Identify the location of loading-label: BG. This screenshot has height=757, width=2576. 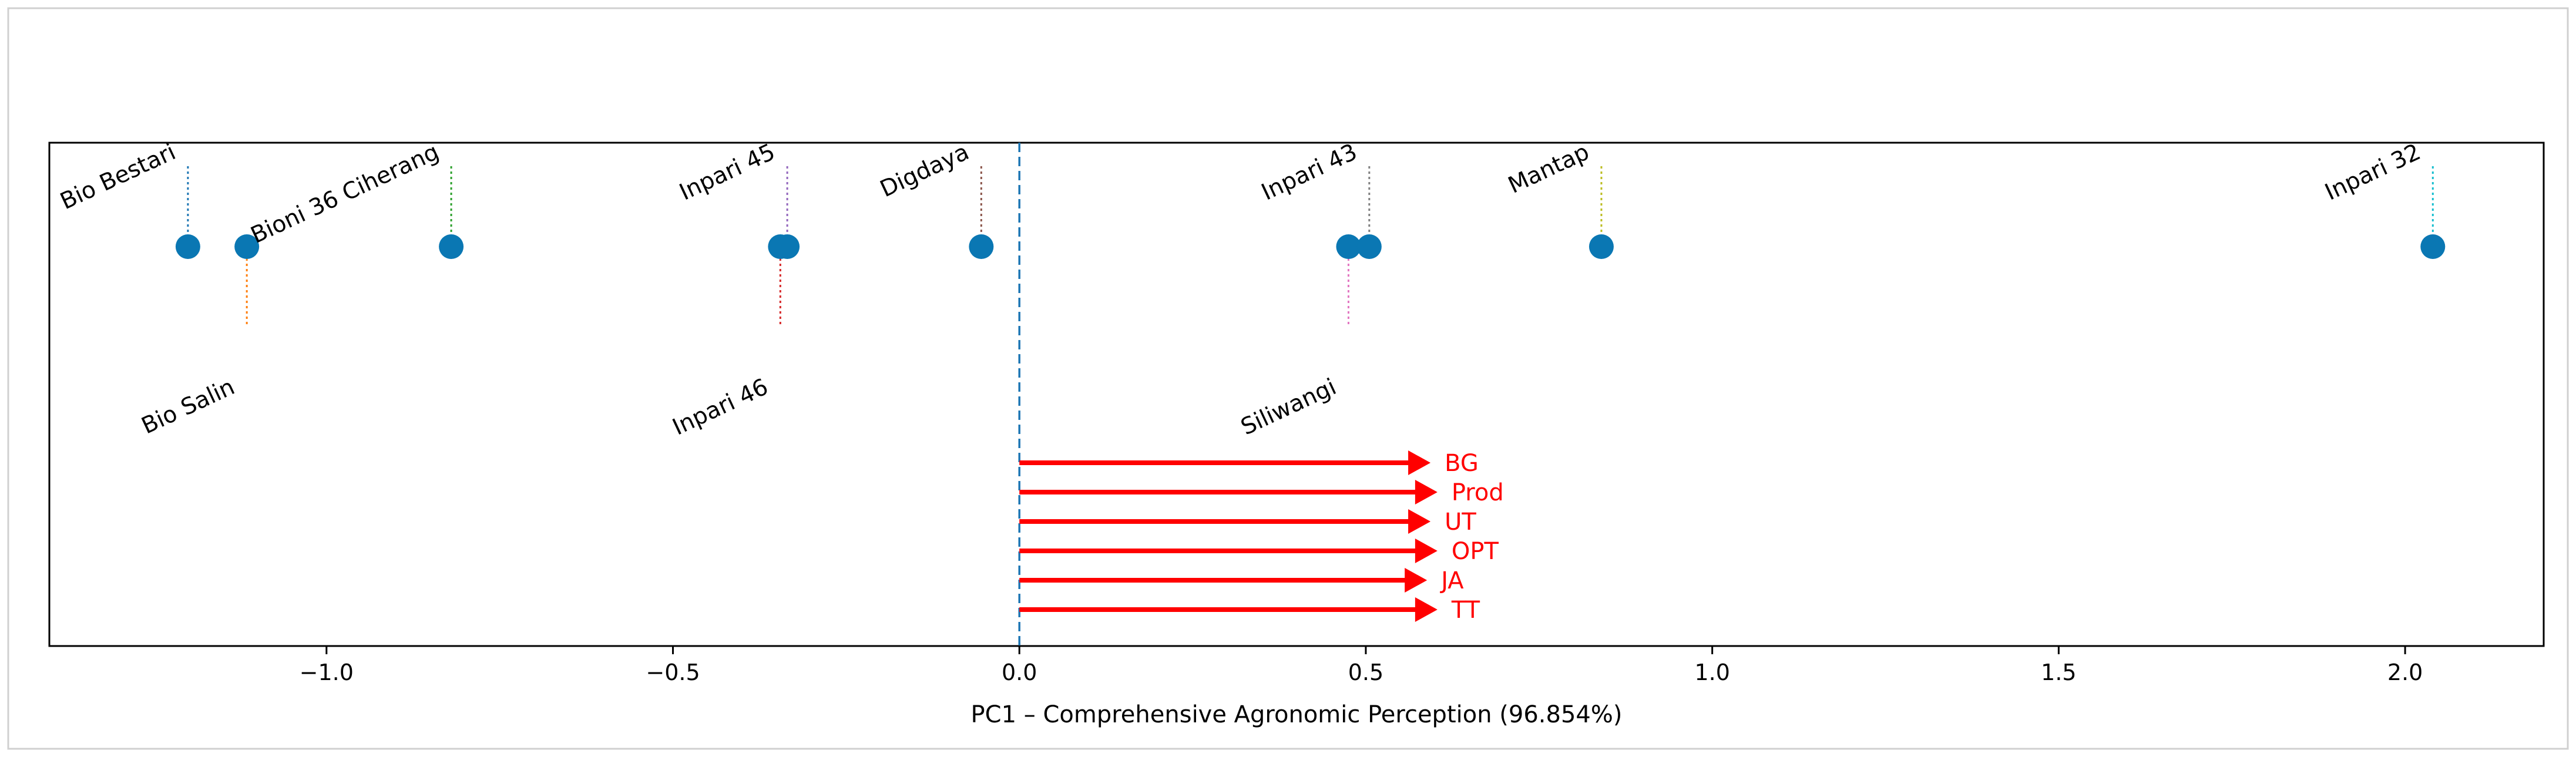
(1462, 463).